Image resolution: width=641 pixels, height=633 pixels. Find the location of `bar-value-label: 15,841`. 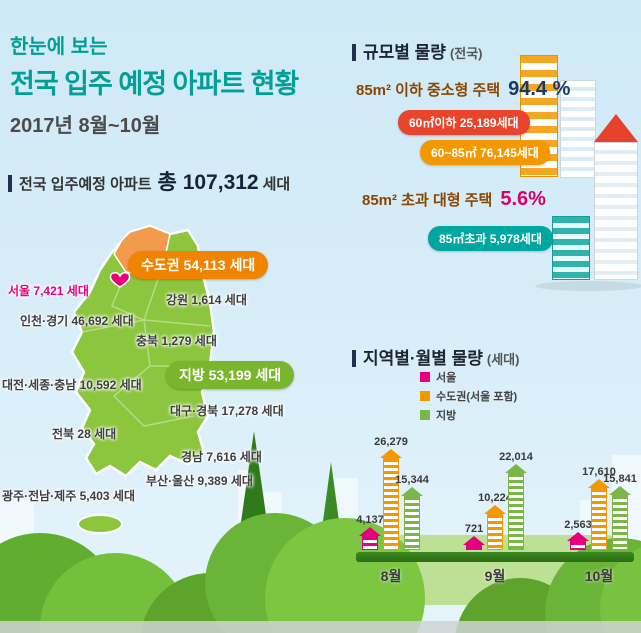

bar-value-label: 15,841 is located at coordinates (620, 479).